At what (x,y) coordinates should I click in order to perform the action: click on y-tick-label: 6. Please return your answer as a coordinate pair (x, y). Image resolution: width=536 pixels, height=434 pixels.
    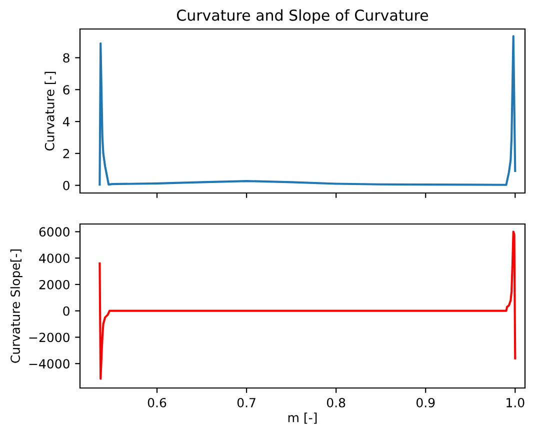
    Looking at the image, I should click on (66, 90).